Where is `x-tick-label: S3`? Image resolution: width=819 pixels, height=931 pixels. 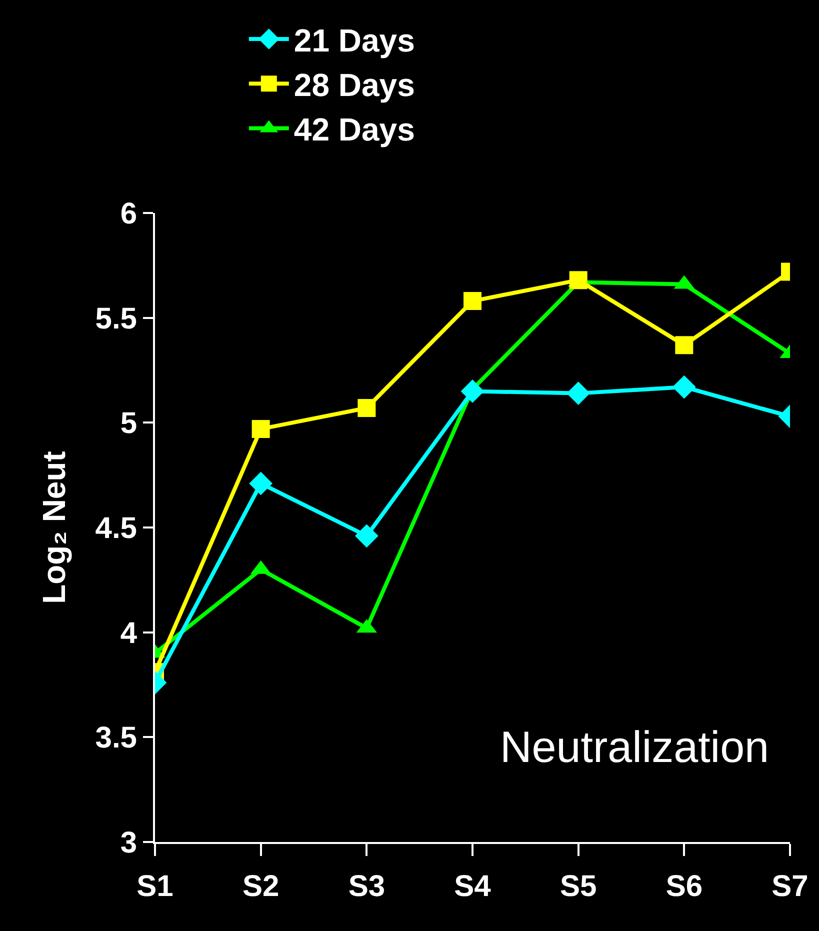 x-tick-label: S3 is located at coordinates (367, 886).